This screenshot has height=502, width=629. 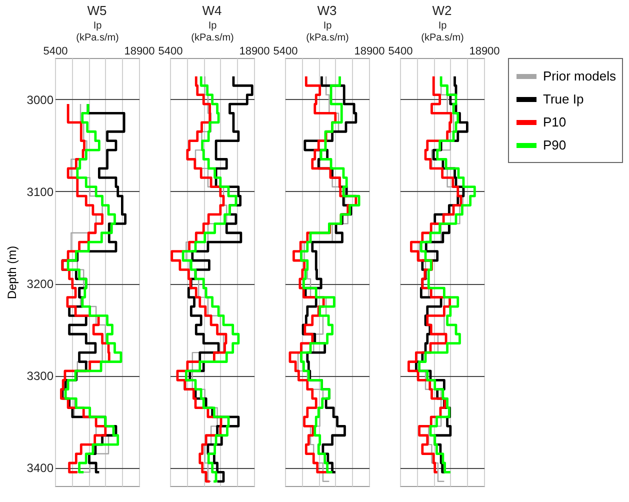 What do you see at coordinates (212, 10) in the screenshot?
I see `chart-title: W4` at bounding box center [212, 10].